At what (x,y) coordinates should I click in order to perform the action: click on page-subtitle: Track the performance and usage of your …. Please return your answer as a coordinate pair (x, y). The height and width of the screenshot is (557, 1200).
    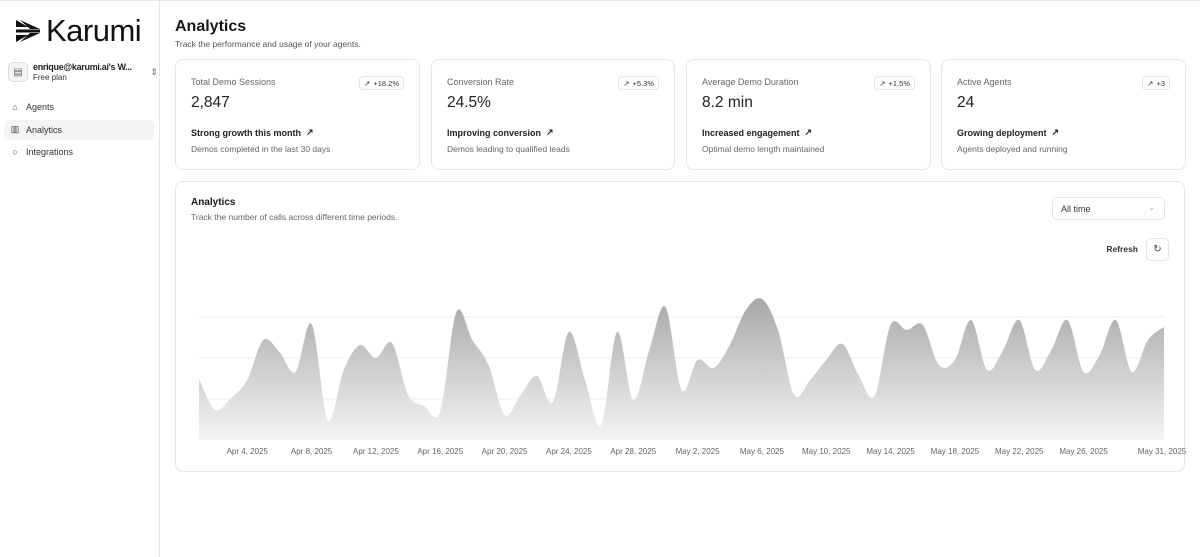
    Looking at the image, I should click on (268, 44).